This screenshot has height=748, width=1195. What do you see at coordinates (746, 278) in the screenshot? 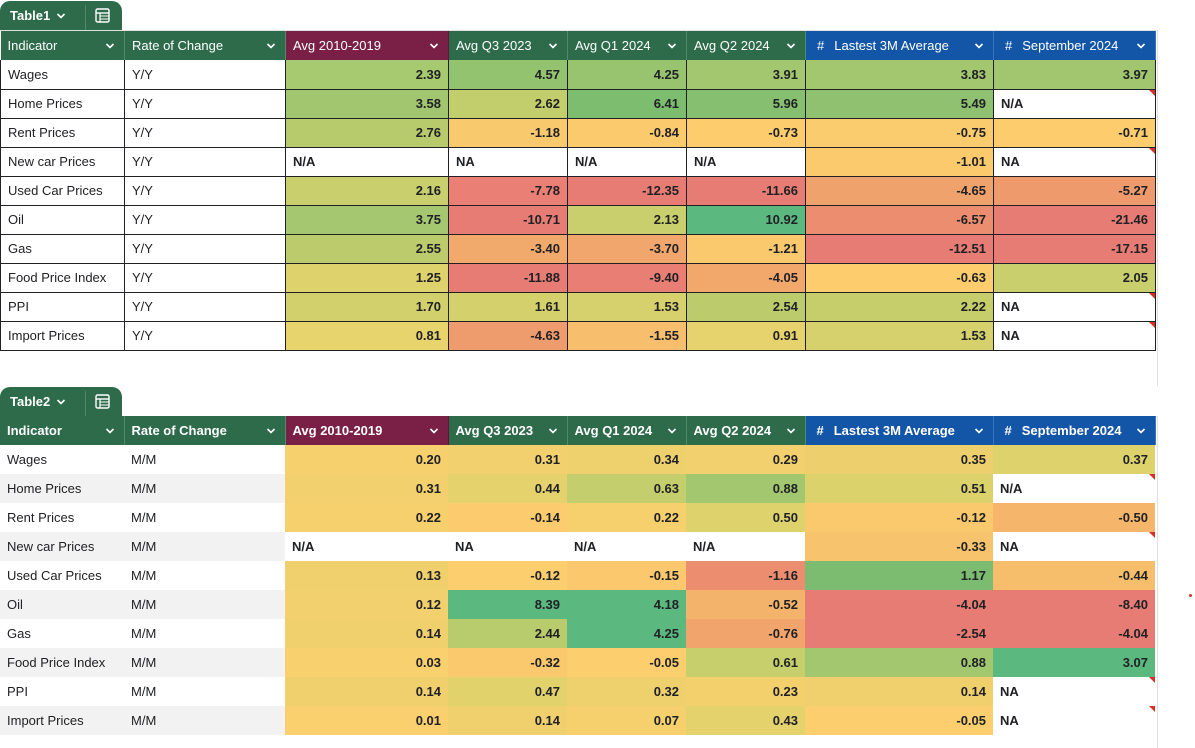
I see `value-cell: -4.05` at bounding box center [746, 278].